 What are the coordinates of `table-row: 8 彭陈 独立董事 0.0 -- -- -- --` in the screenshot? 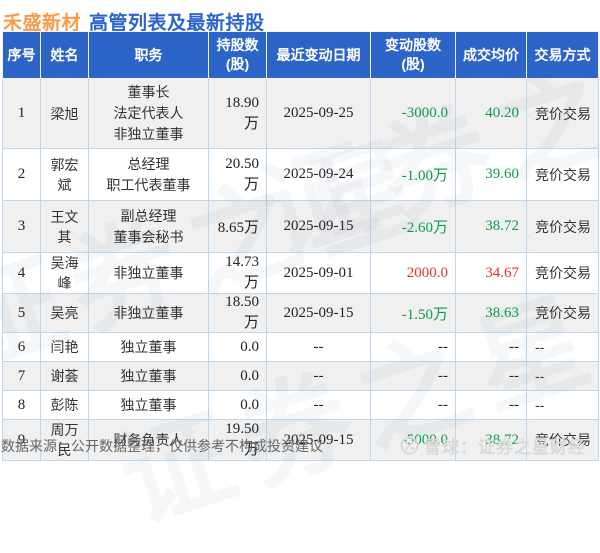 It's located at (300, 405).